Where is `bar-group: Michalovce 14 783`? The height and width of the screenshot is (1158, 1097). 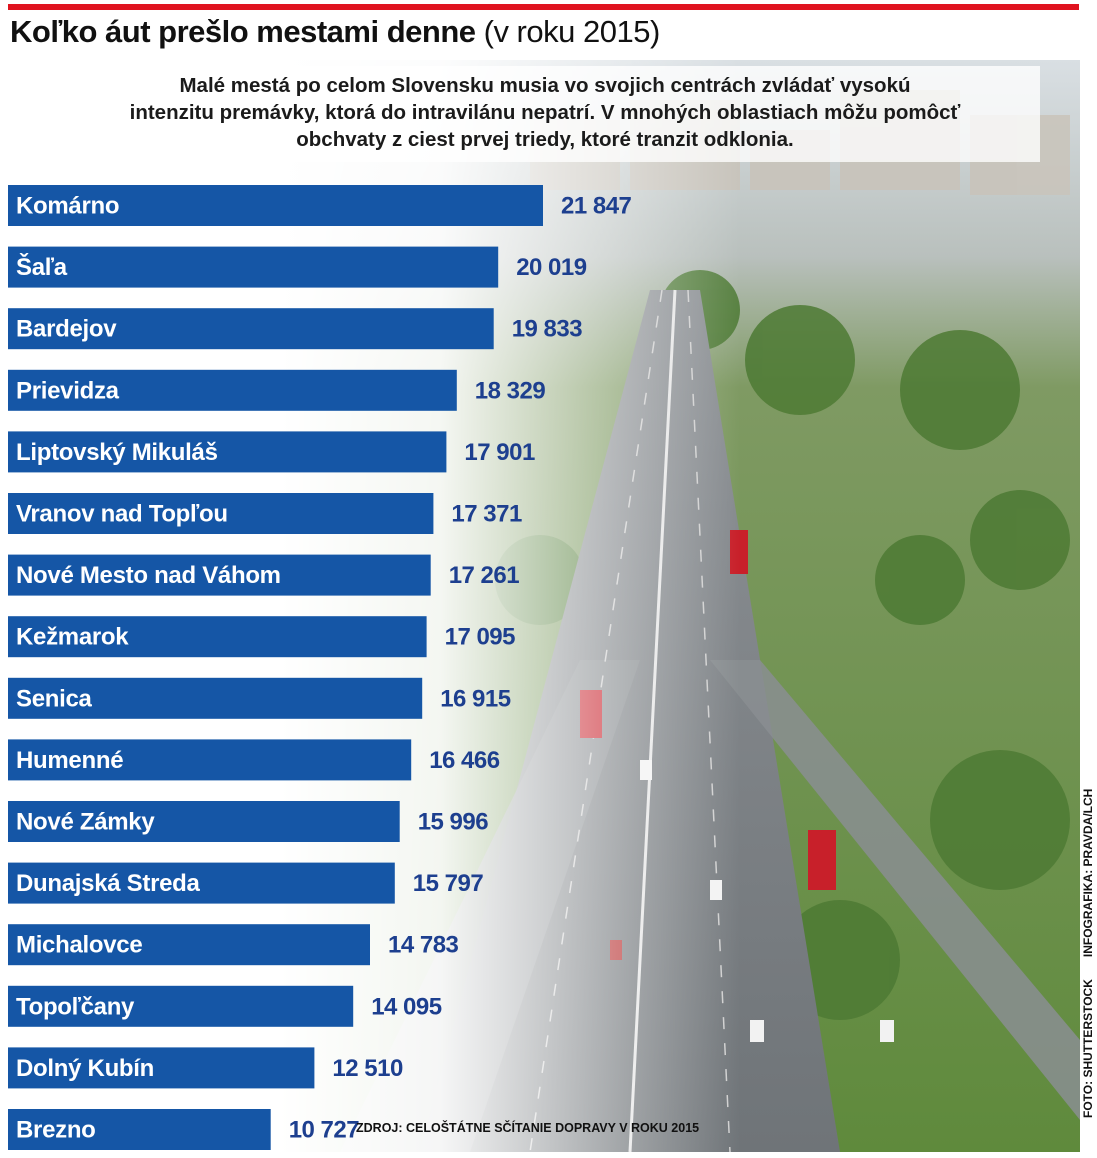
bar-group: Michalovce 14 783 is located at coordinates (233, 945).